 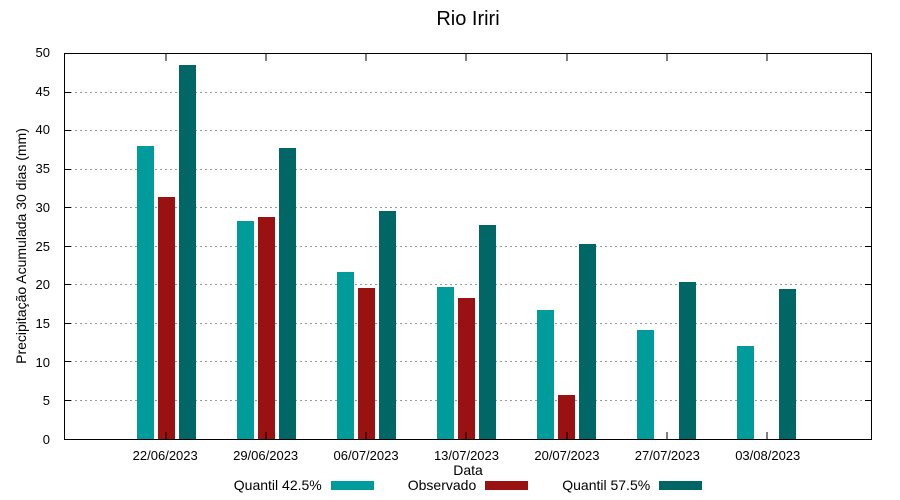 I want to click on y-tick-label: 5, so click(x=46, y=401).